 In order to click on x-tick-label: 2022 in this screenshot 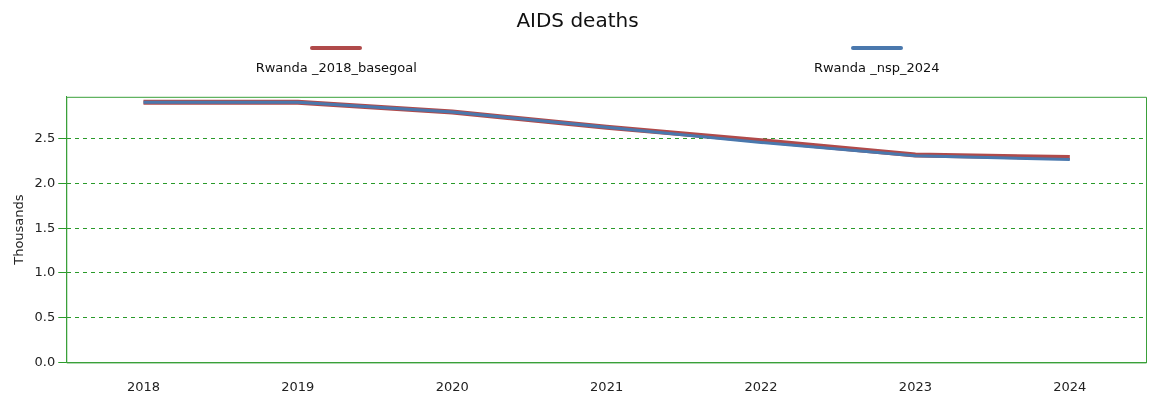, I will do `click(761, 386)`.